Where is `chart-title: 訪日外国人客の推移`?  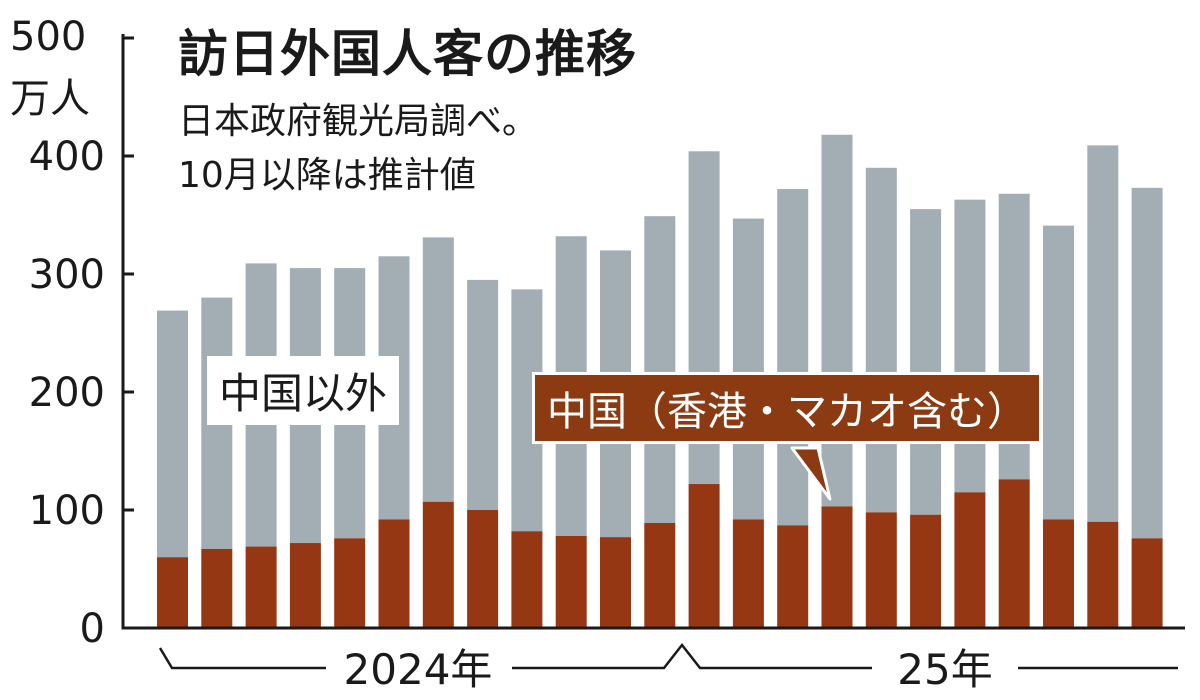 chart-title: 訪日外国人客の推移 is located at coordinates (407, 54).